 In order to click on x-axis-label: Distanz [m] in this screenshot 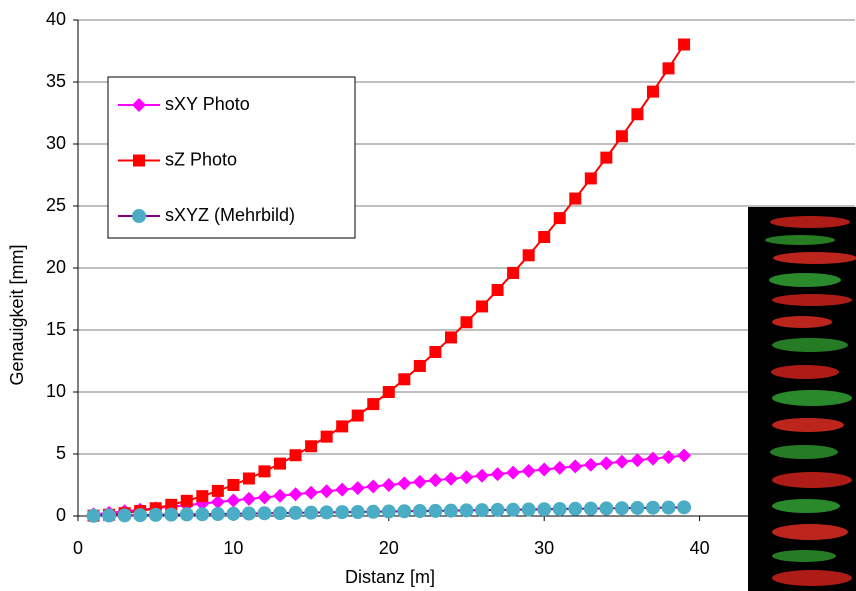, I will do `click(390, 577)`.